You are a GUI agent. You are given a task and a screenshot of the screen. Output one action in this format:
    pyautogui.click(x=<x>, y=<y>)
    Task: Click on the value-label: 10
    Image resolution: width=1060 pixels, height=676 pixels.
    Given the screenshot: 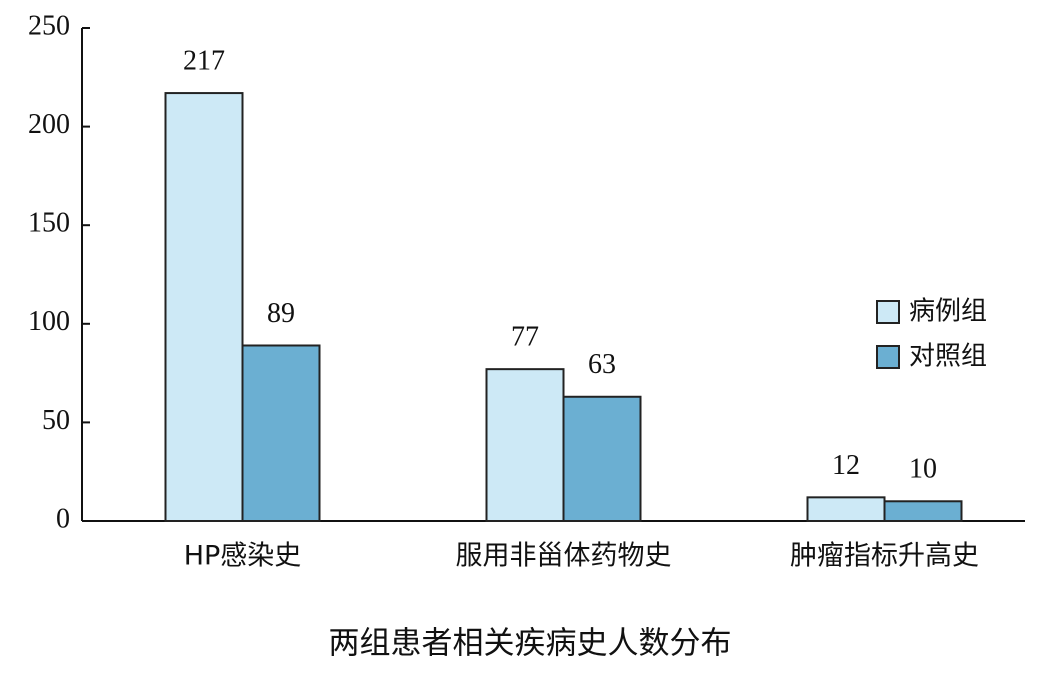 What is the action you would take?
    pyautogui.click(x=923, y=469)
    